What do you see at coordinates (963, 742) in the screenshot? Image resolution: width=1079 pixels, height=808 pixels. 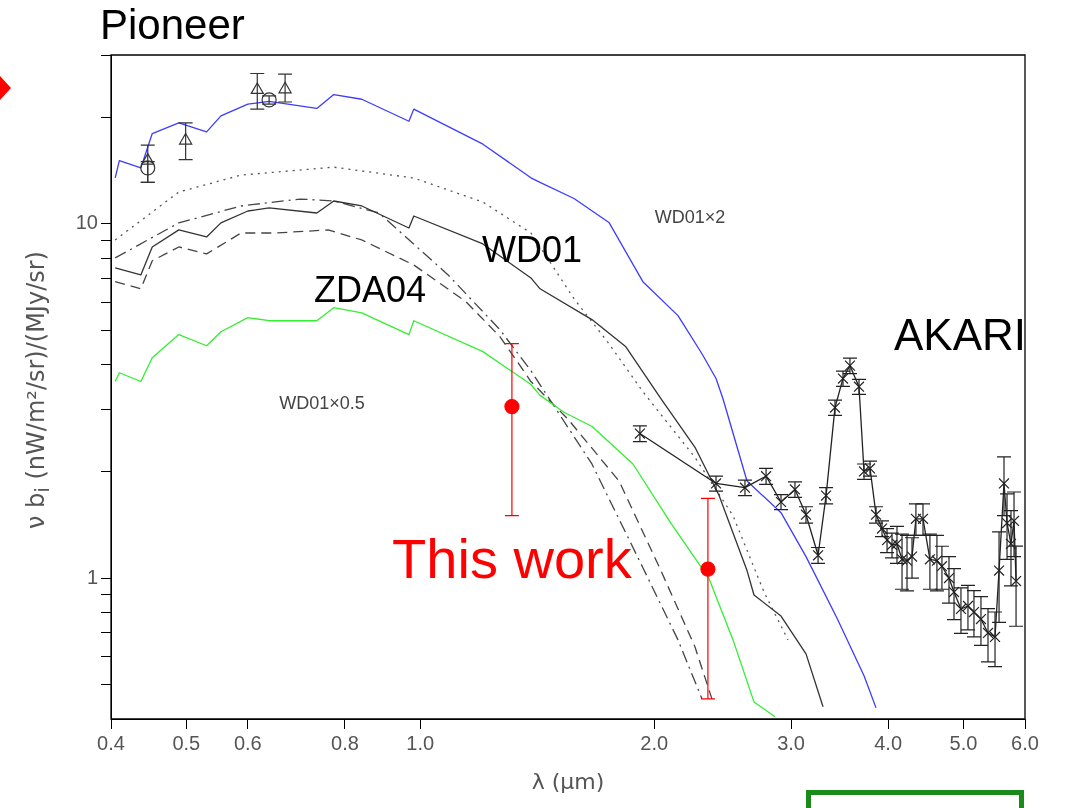 I see `x-tick-label: 5.0` at bounding box center [963, 742].